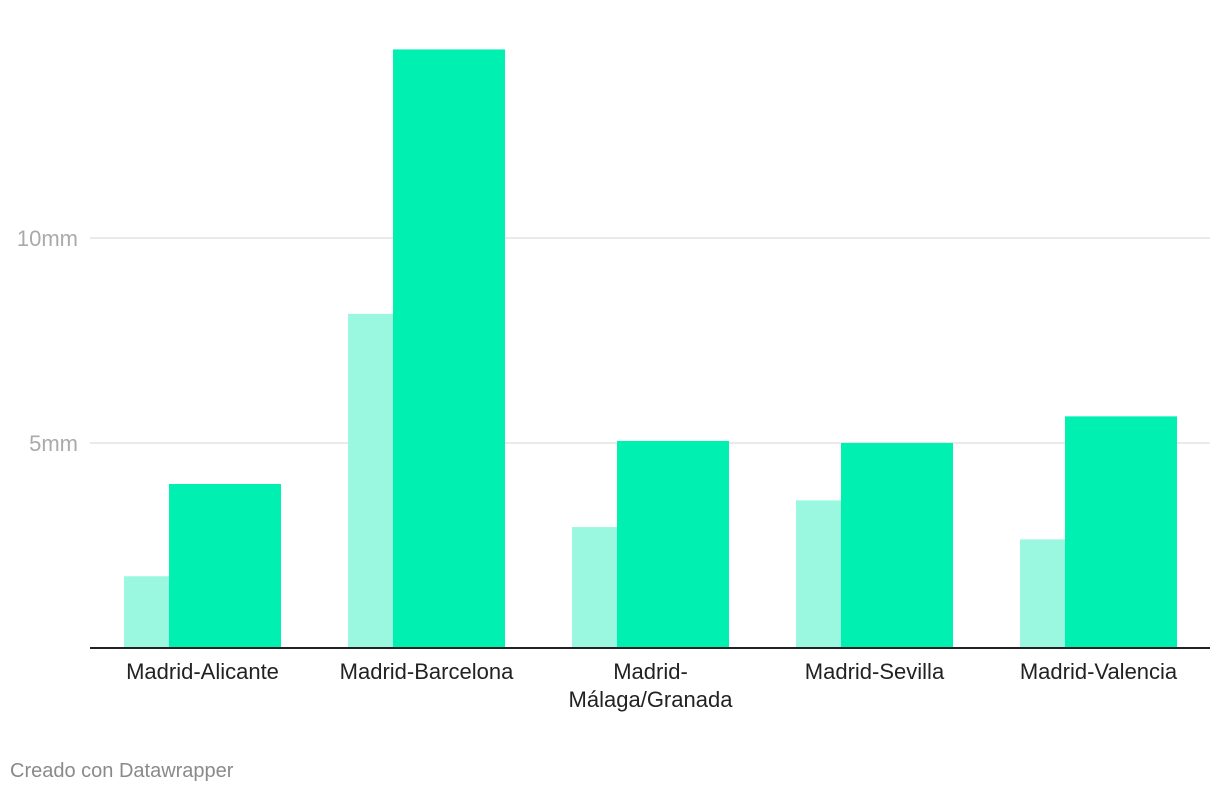 The height and width of the screenshot is (796, 1220). I want to click on y-tick-label-1: 10mm, so click(47, 238).